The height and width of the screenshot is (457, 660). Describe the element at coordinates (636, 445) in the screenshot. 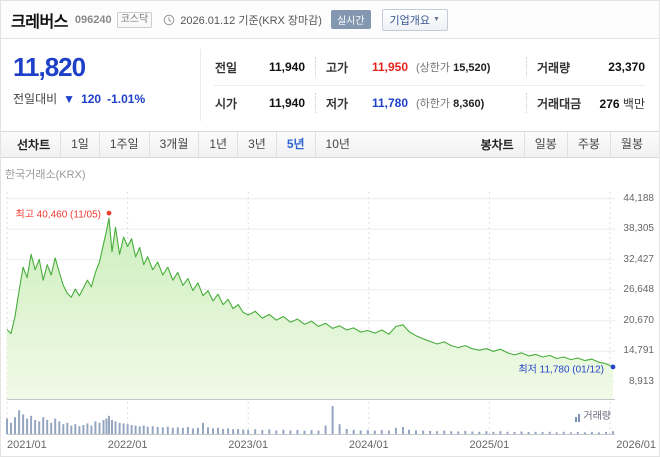

I see `x-axis-tick: 2026/01` at that location.